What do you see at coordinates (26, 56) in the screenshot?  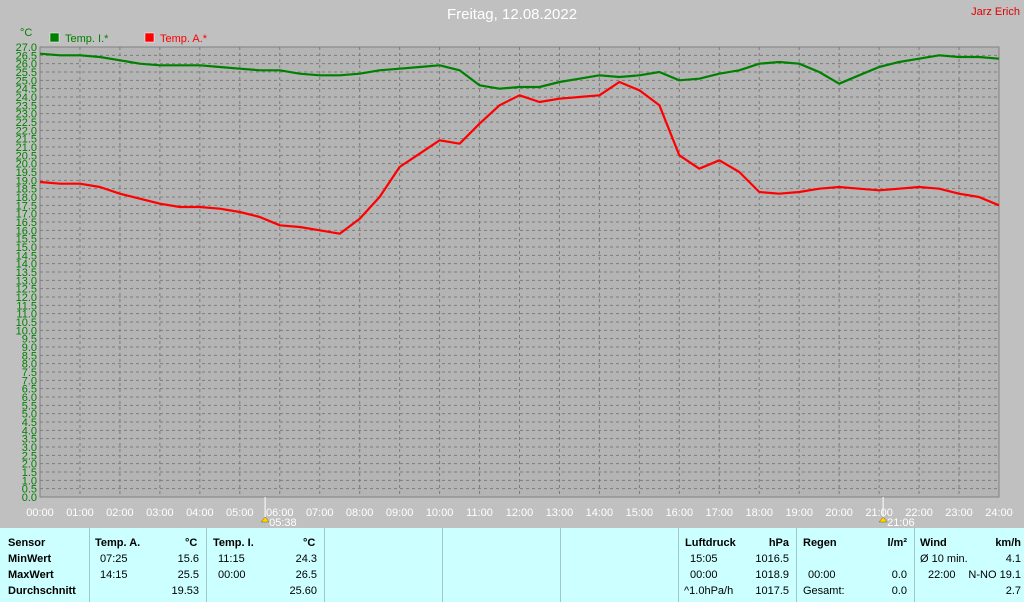 I see `y-tick-label: 26.5` at bounding box center [26, 56].